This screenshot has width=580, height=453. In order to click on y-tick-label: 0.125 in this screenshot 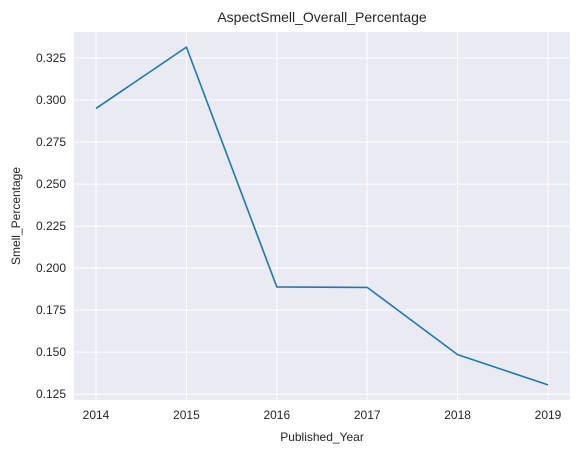, I will do `click(51, 394)`.